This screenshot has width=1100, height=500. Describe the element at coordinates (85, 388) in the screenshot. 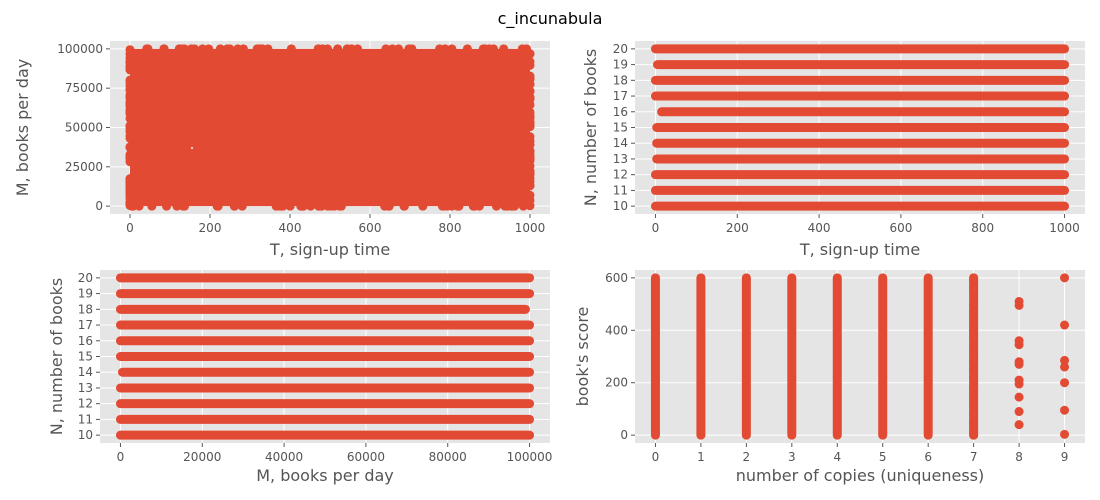

I see `y-tick-label: 13` at that location.